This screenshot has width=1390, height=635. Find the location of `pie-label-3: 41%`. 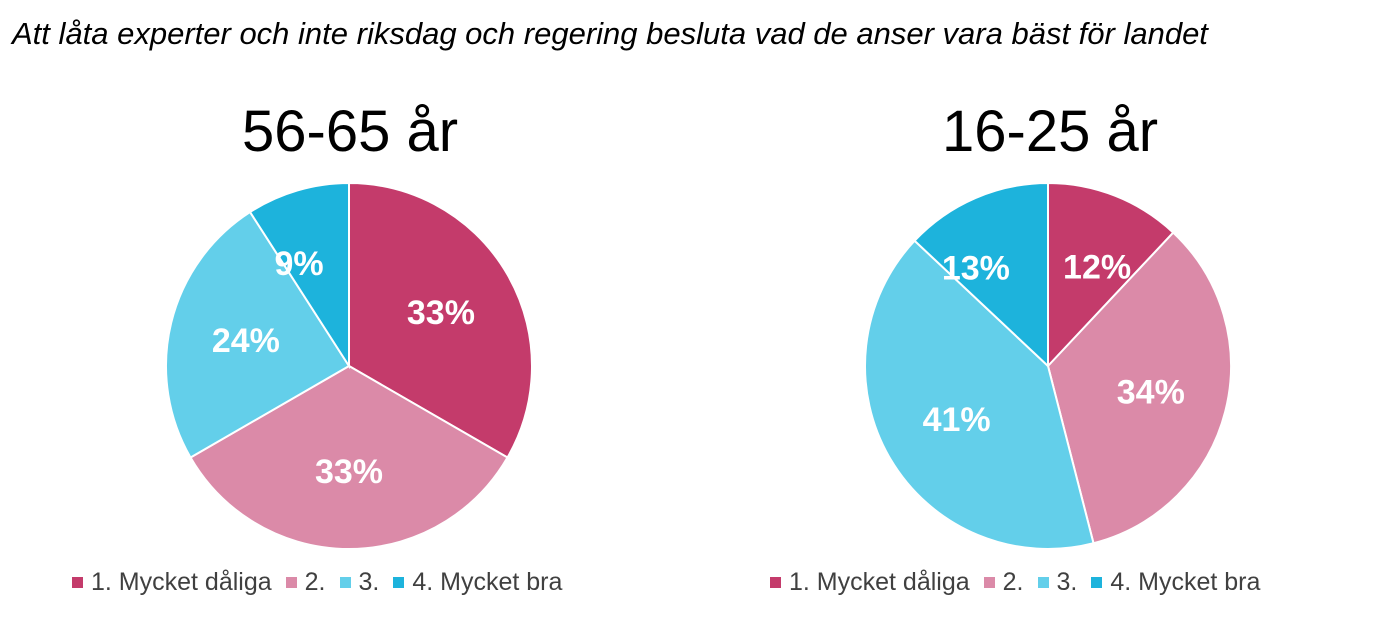

pie-label-3: 41% is located at coordinates (957, 420).